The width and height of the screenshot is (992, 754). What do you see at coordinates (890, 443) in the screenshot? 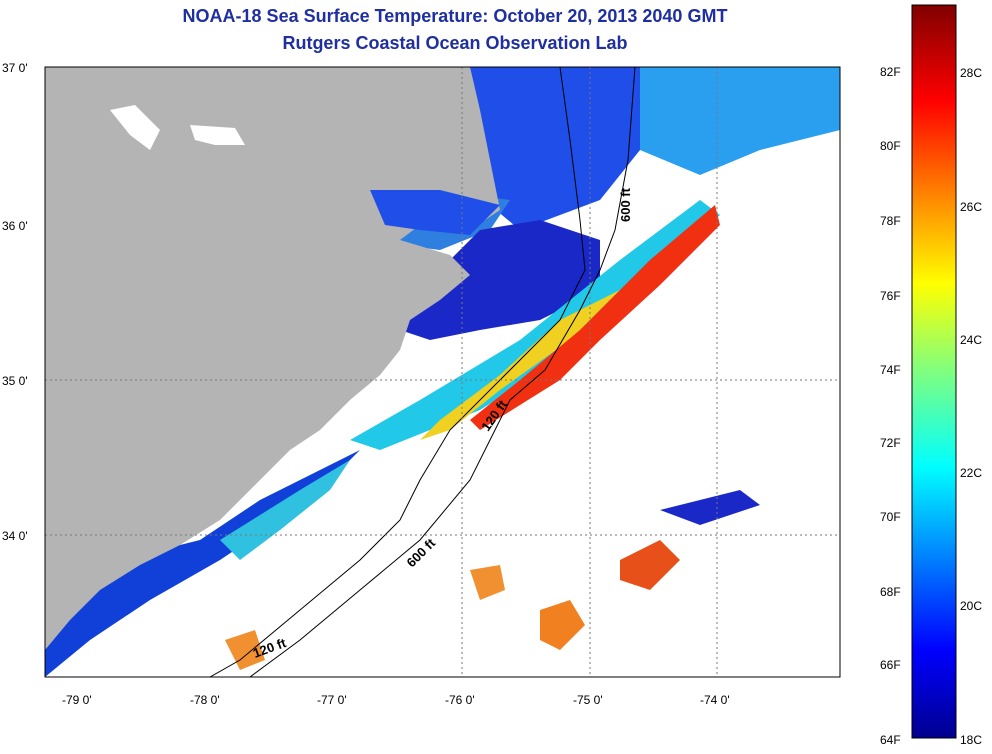
I see `colorbar-label-f: 72F` at bounding box center [890, 443].